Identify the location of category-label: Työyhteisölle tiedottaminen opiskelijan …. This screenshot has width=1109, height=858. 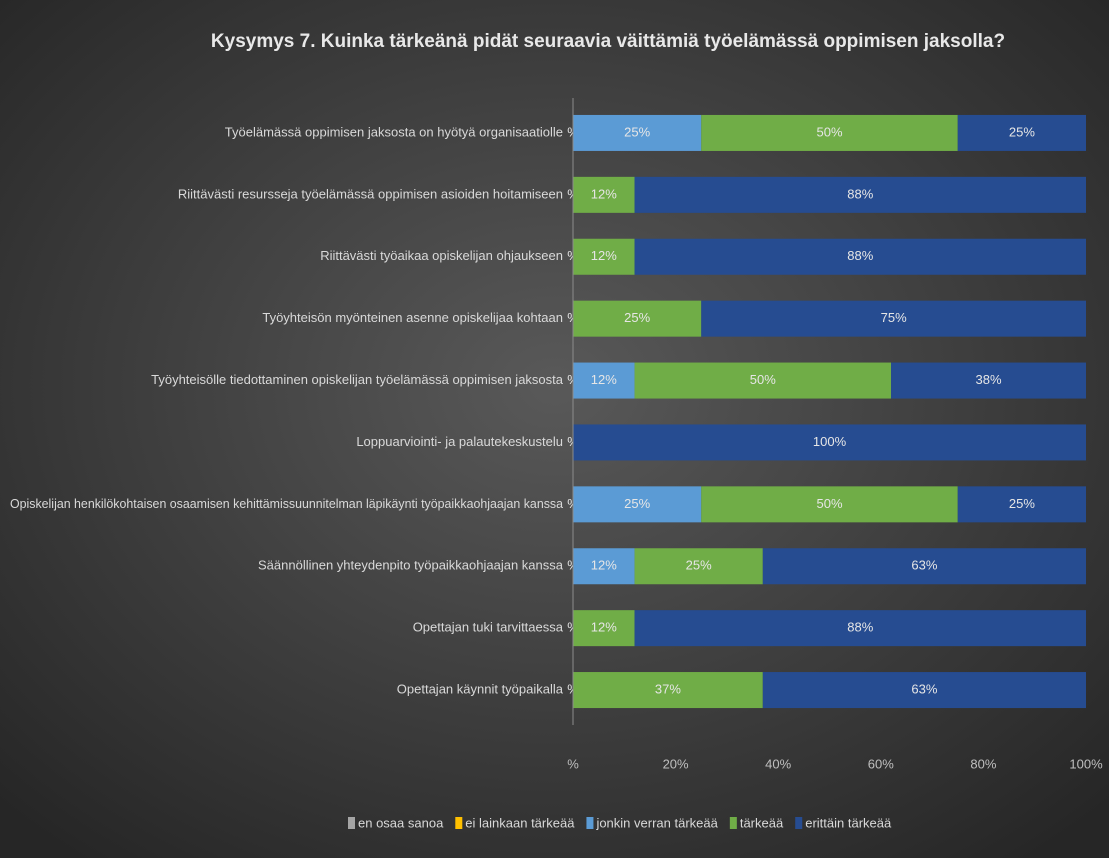
(357, 379).